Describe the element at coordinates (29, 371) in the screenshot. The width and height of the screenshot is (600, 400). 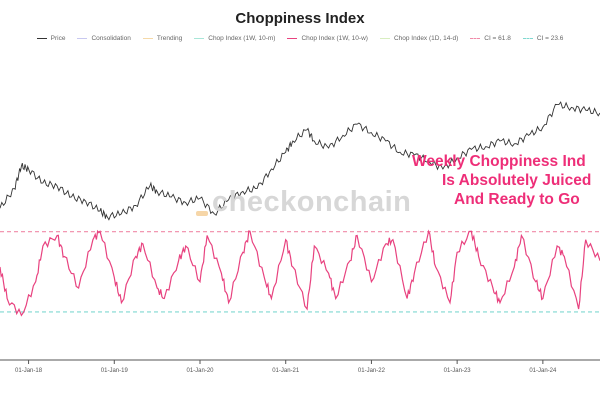
I see `x-tick-label: 01-Jan-18` at that location.